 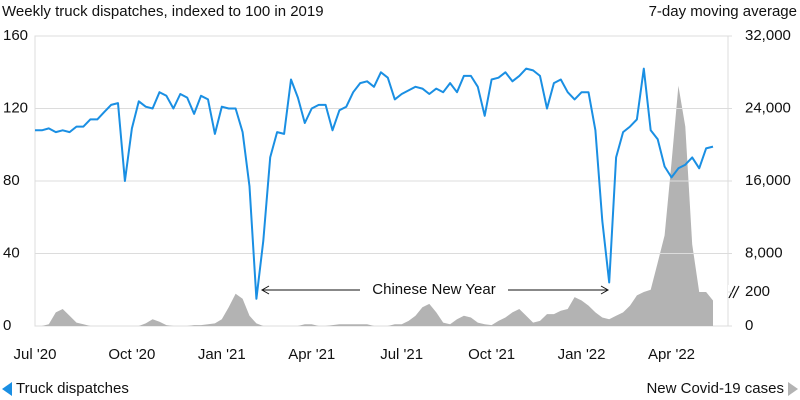 I want to click on y-tick-label: 120, so click(x=15, y=107).